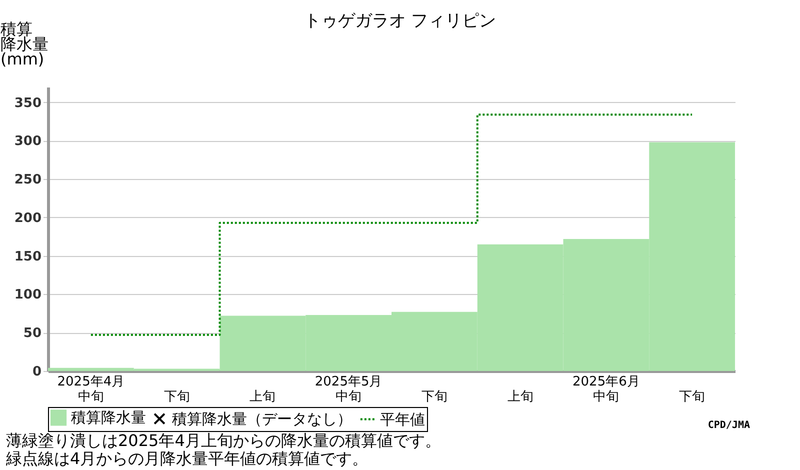  I want to click on y-tick-label: 350, so click(28, 103).